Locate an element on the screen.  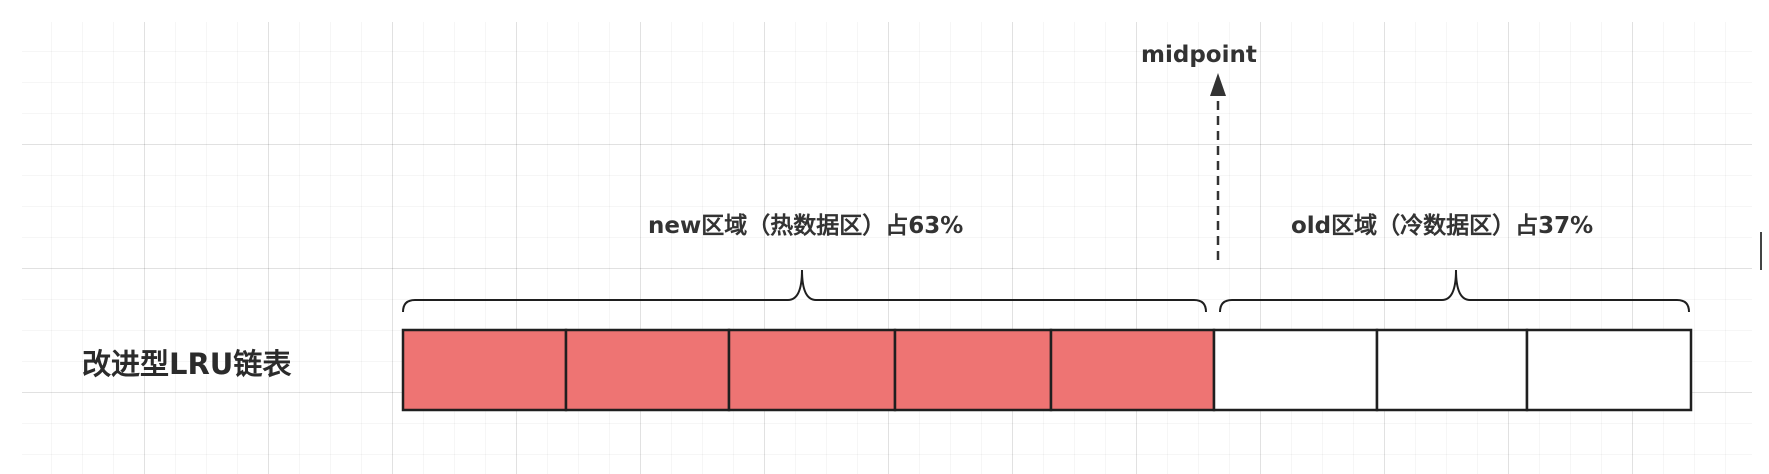
old-region-brace is located at coordinates (1454, 291).